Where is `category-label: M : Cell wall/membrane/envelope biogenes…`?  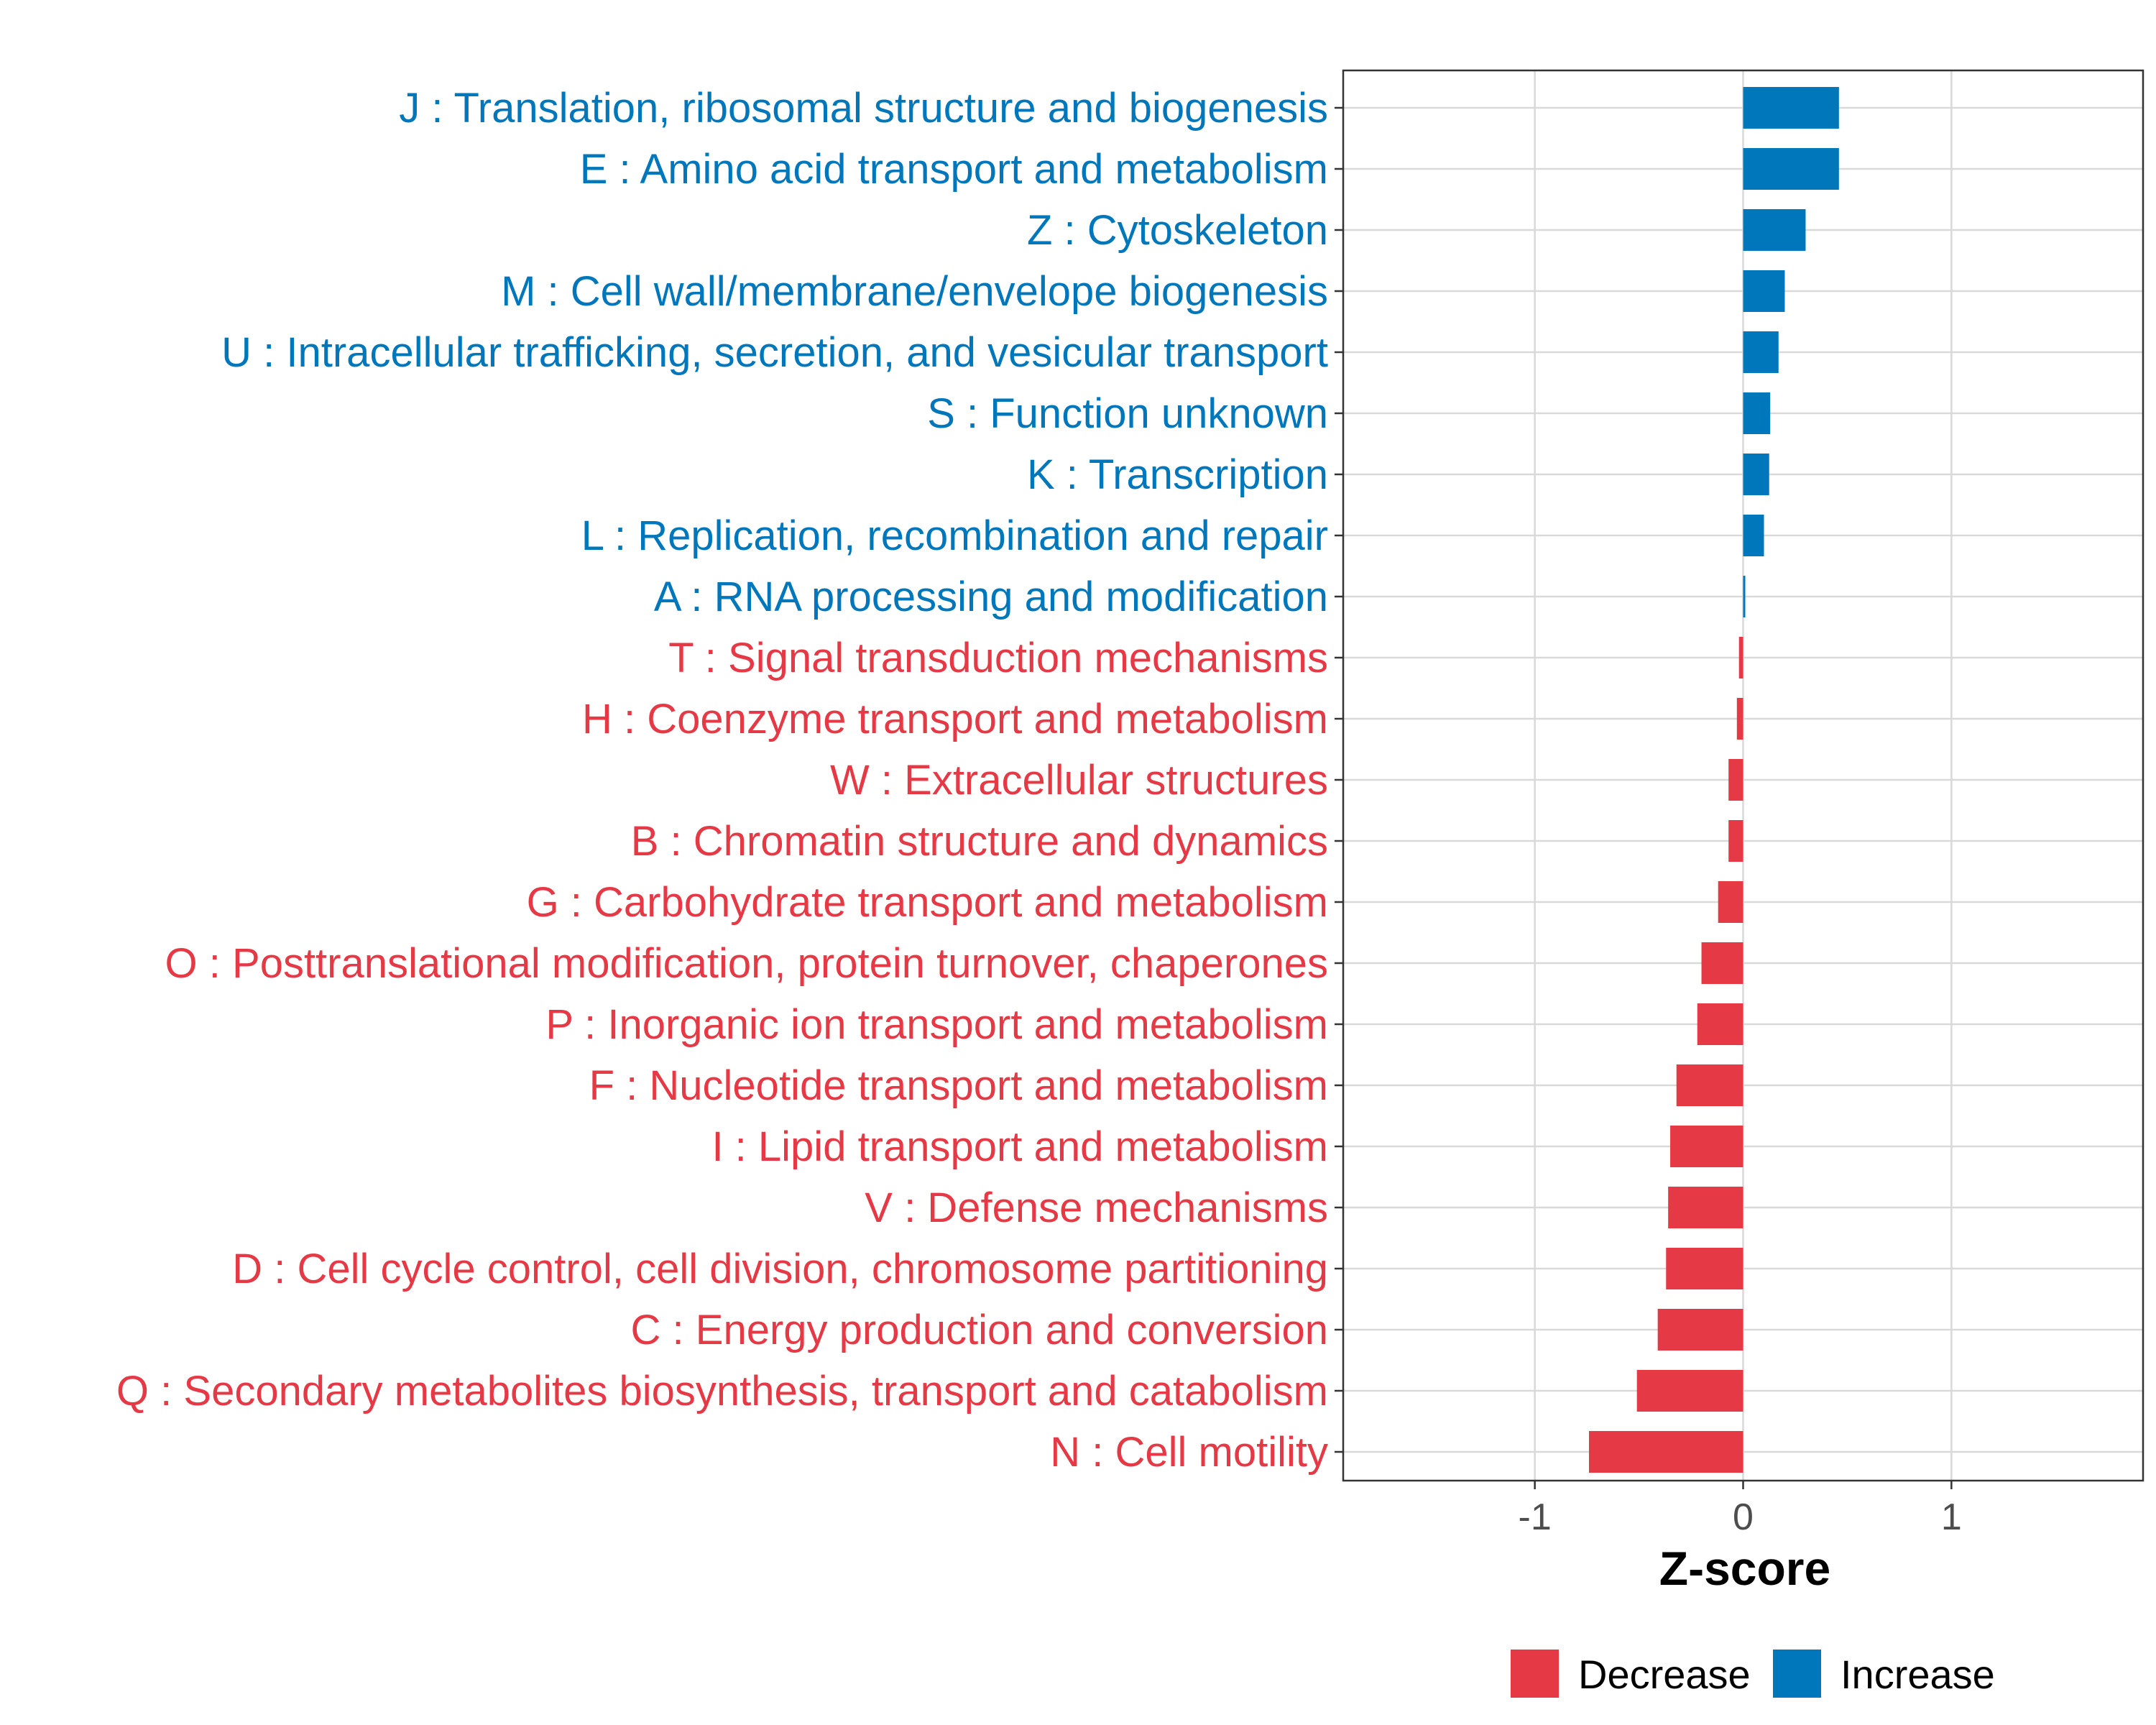 category-label: M : Cell wall/membrane/envelope biogenes… is located at coordinates (914, 291).